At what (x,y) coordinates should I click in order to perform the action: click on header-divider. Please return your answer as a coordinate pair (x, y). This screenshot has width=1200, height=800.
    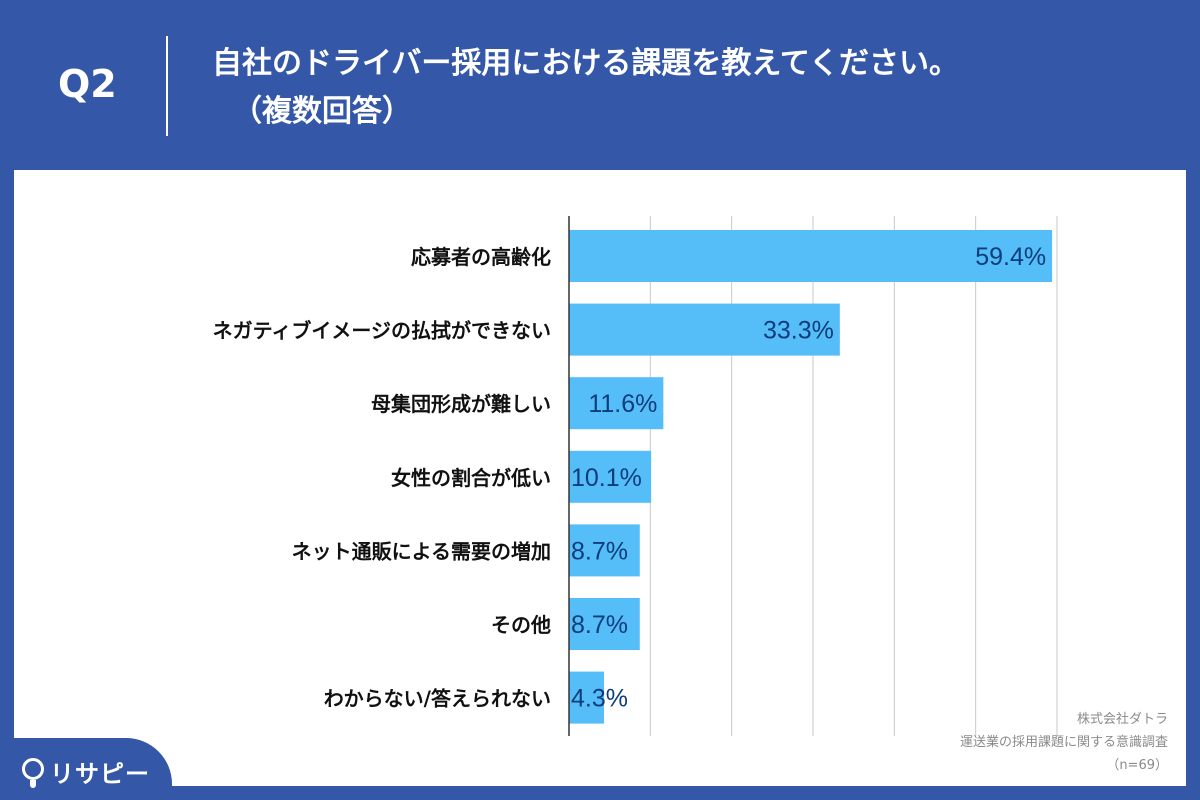
    Looking at the image, I should click on (167, 86).